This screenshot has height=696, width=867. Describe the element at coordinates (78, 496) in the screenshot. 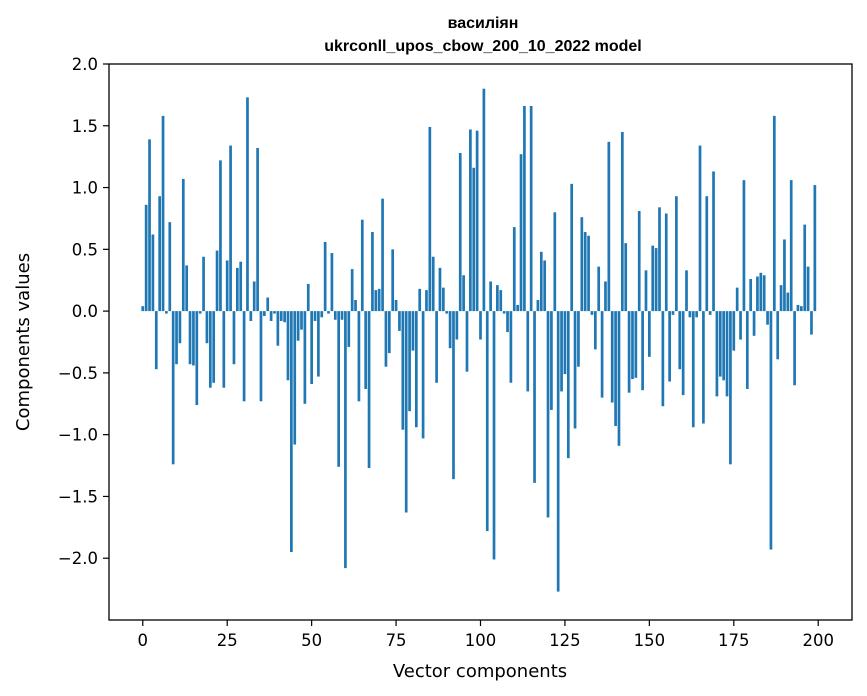

I see `y-tick-label: −1.5` at that location.